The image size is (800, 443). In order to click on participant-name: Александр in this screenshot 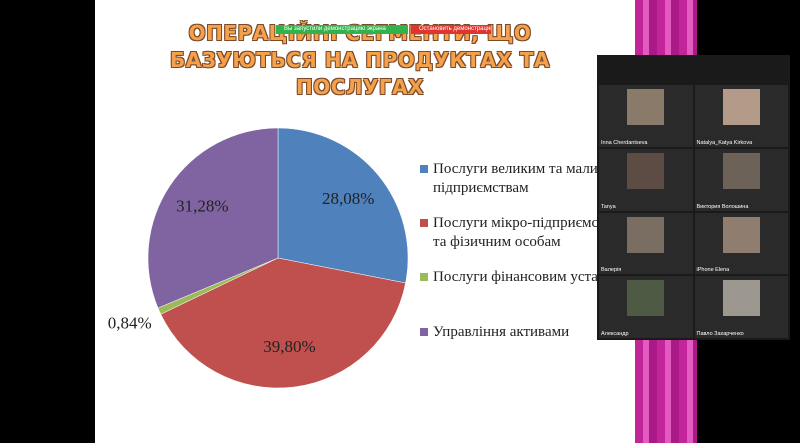, I will do `click(615, 334)`.